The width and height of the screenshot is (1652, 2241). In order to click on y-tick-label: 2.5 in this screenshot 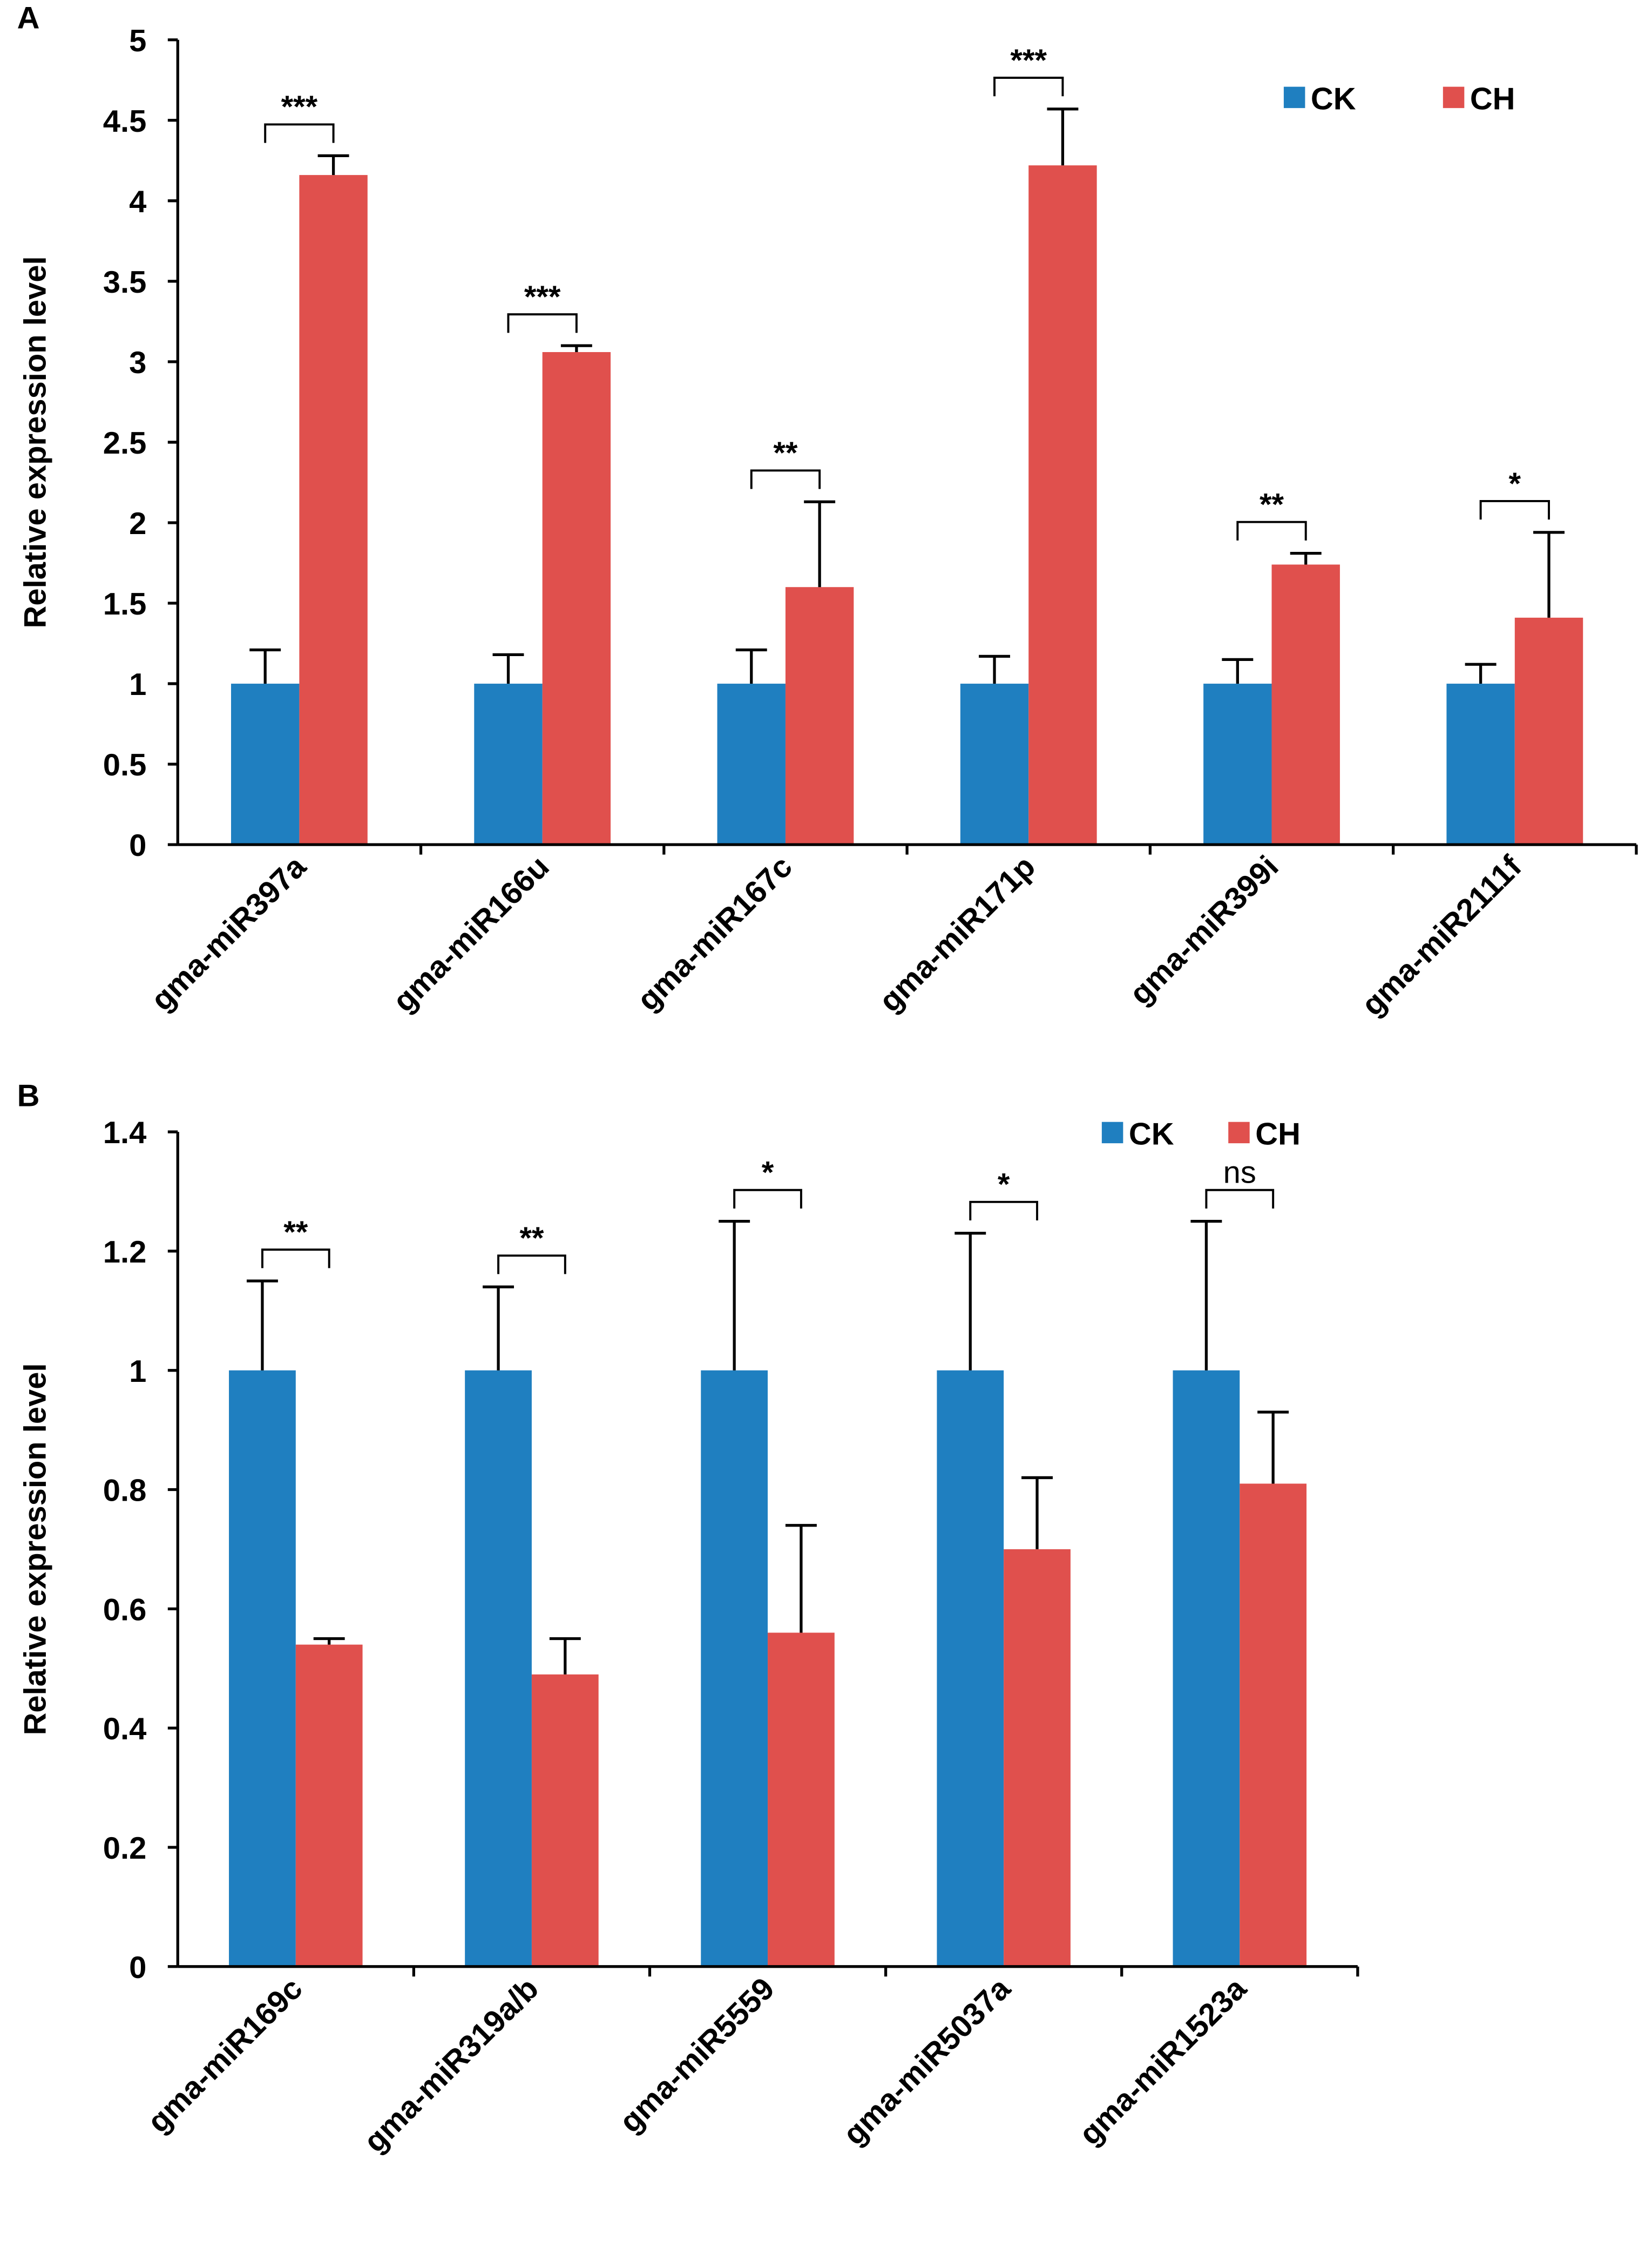, I will do `click(125, 444)`.